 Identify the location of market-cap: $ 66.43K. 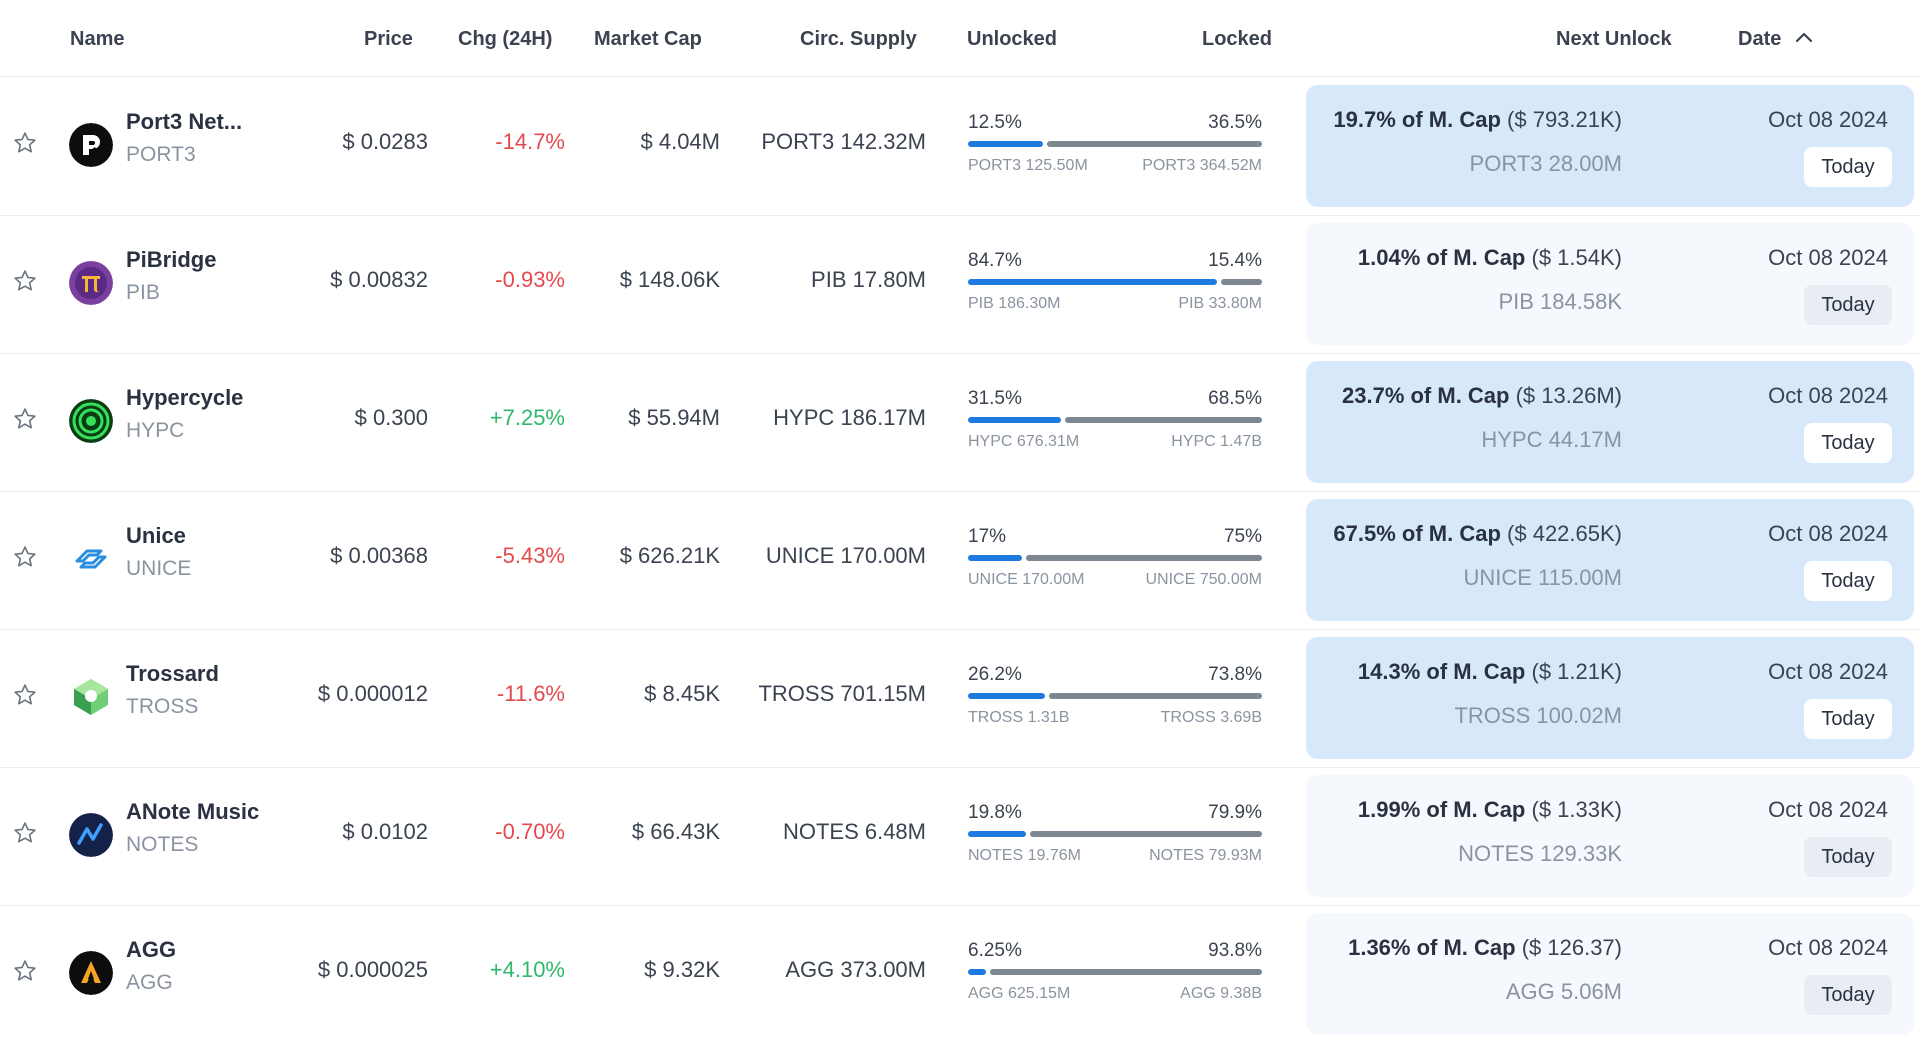
(675, 831).